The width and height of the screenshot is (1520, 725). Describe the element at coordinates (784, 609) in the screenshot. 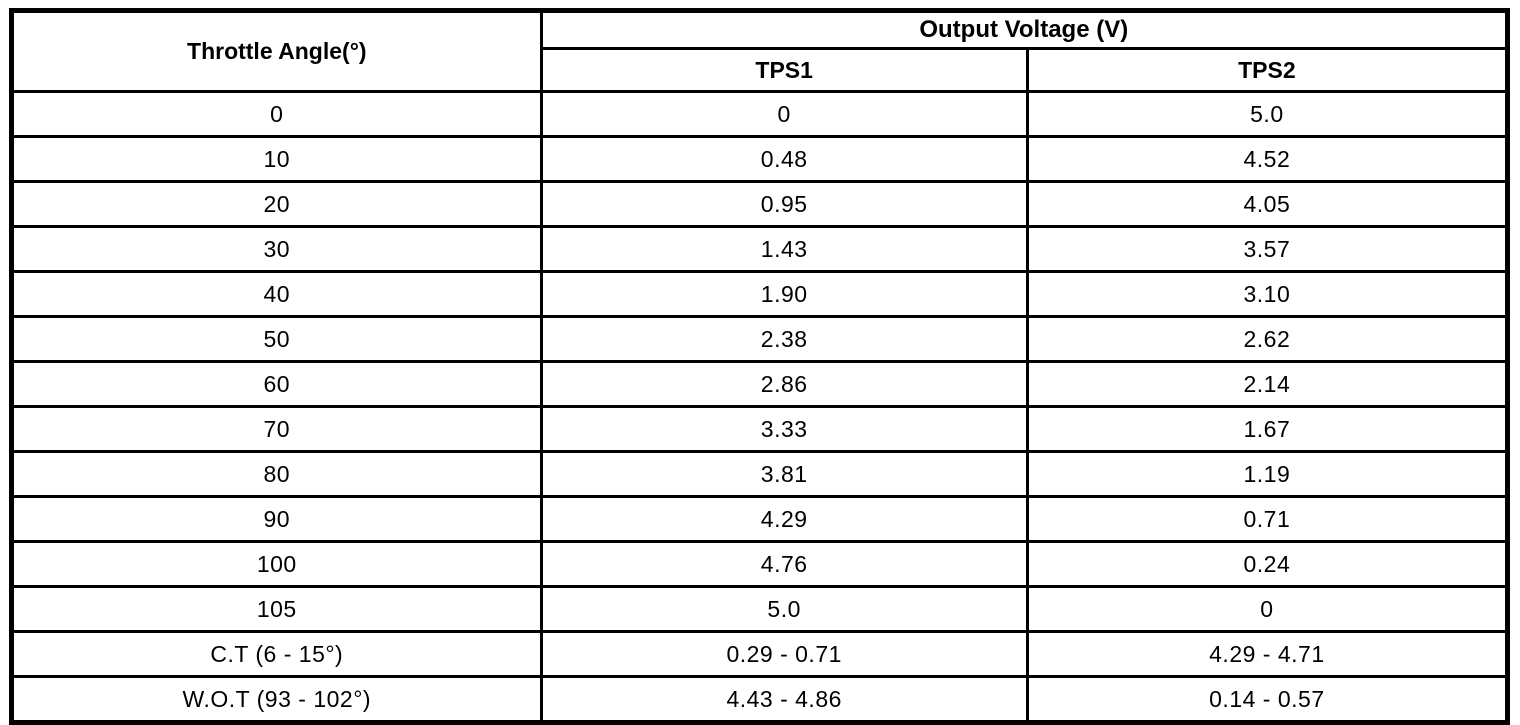

I see `cell-tps1: 5.0` at that location.